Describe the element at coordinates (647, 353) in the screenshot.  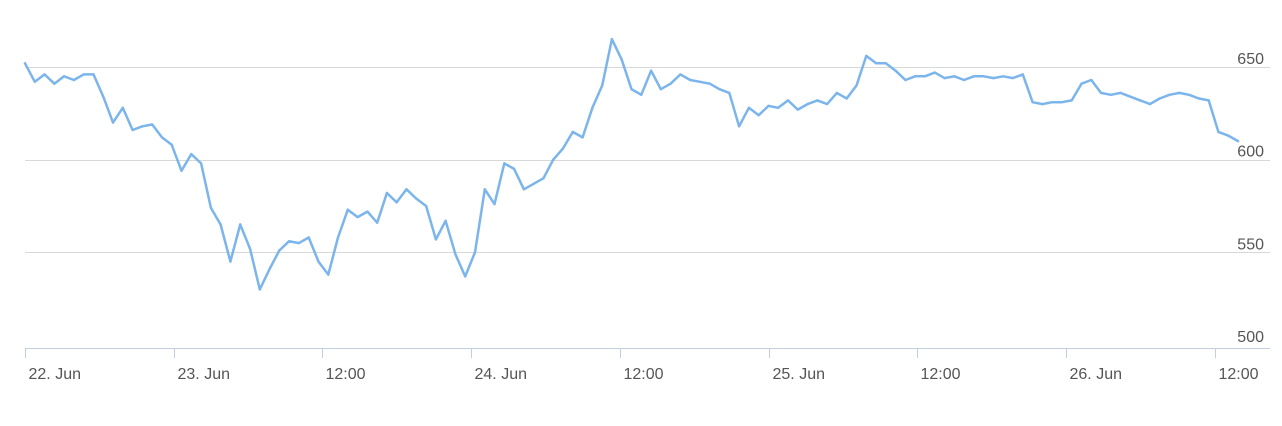
I see `x-axis` at that location.